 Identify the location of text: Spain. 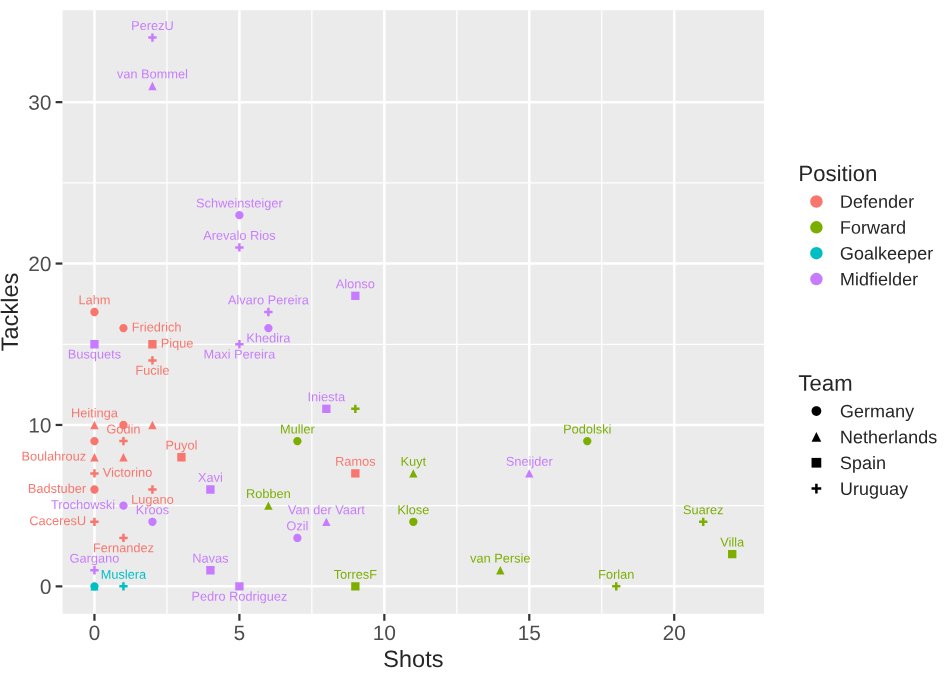
(862, 464).